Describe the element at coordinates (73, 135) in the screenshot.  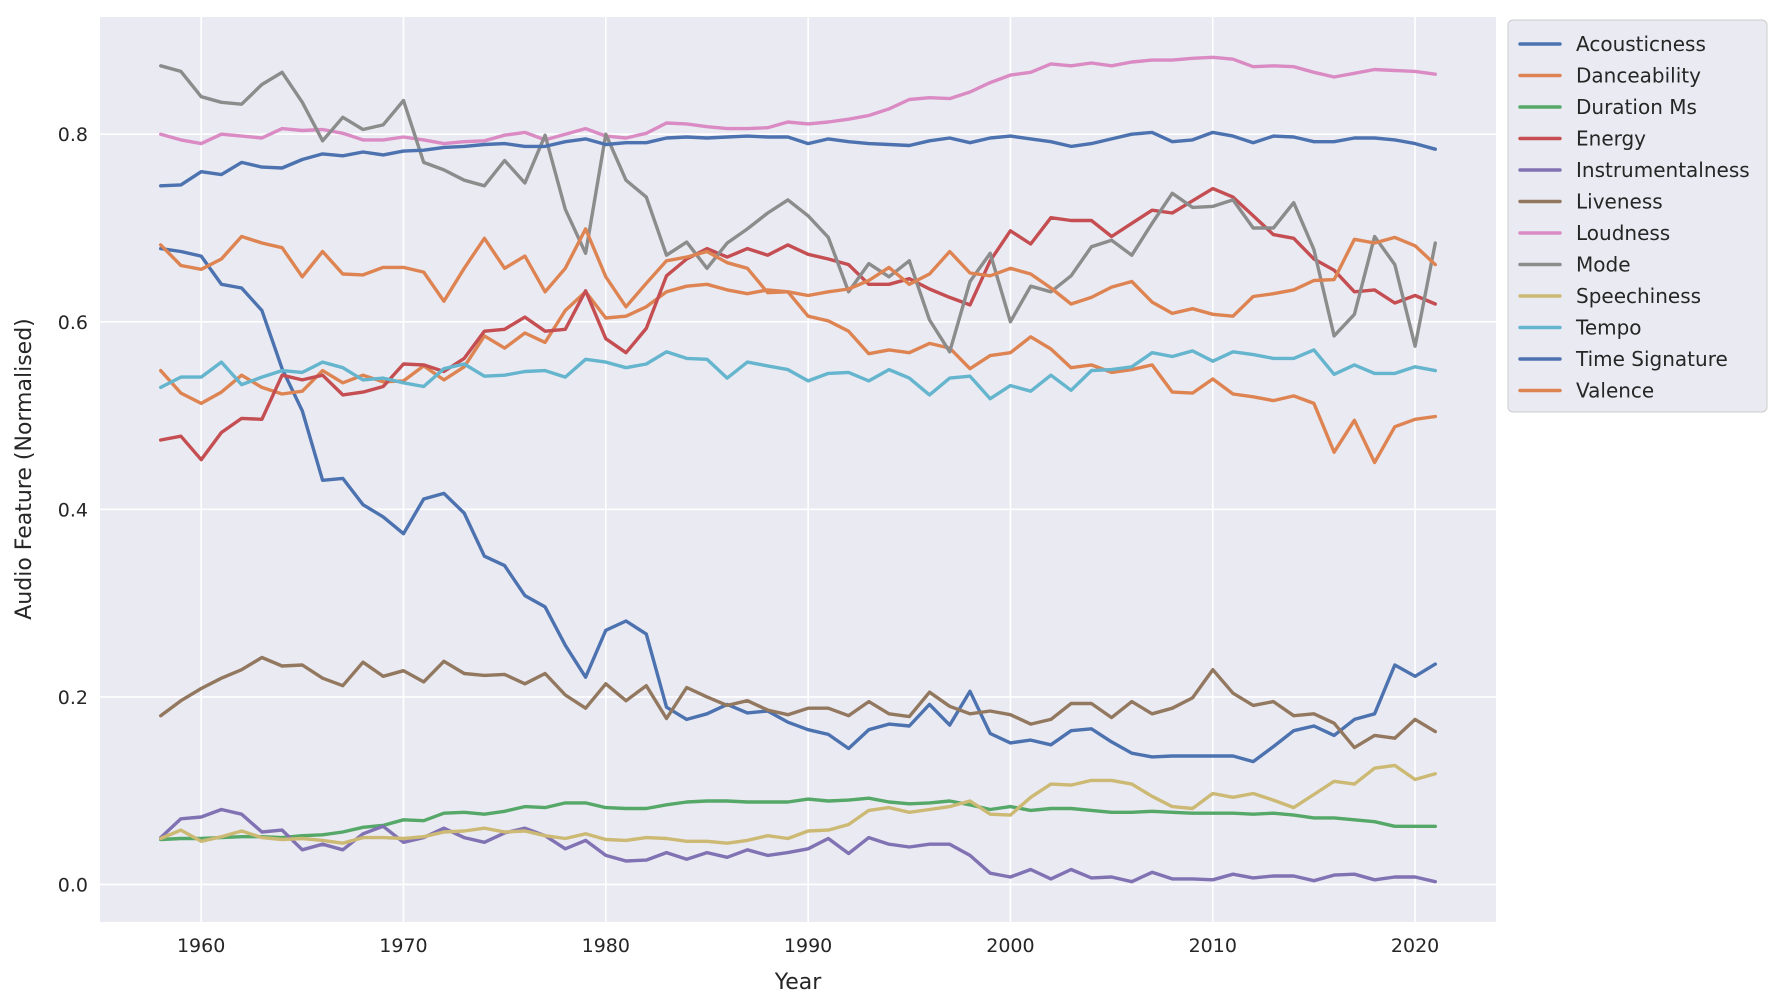
I see `y-tick-label: 0.8` at that location.